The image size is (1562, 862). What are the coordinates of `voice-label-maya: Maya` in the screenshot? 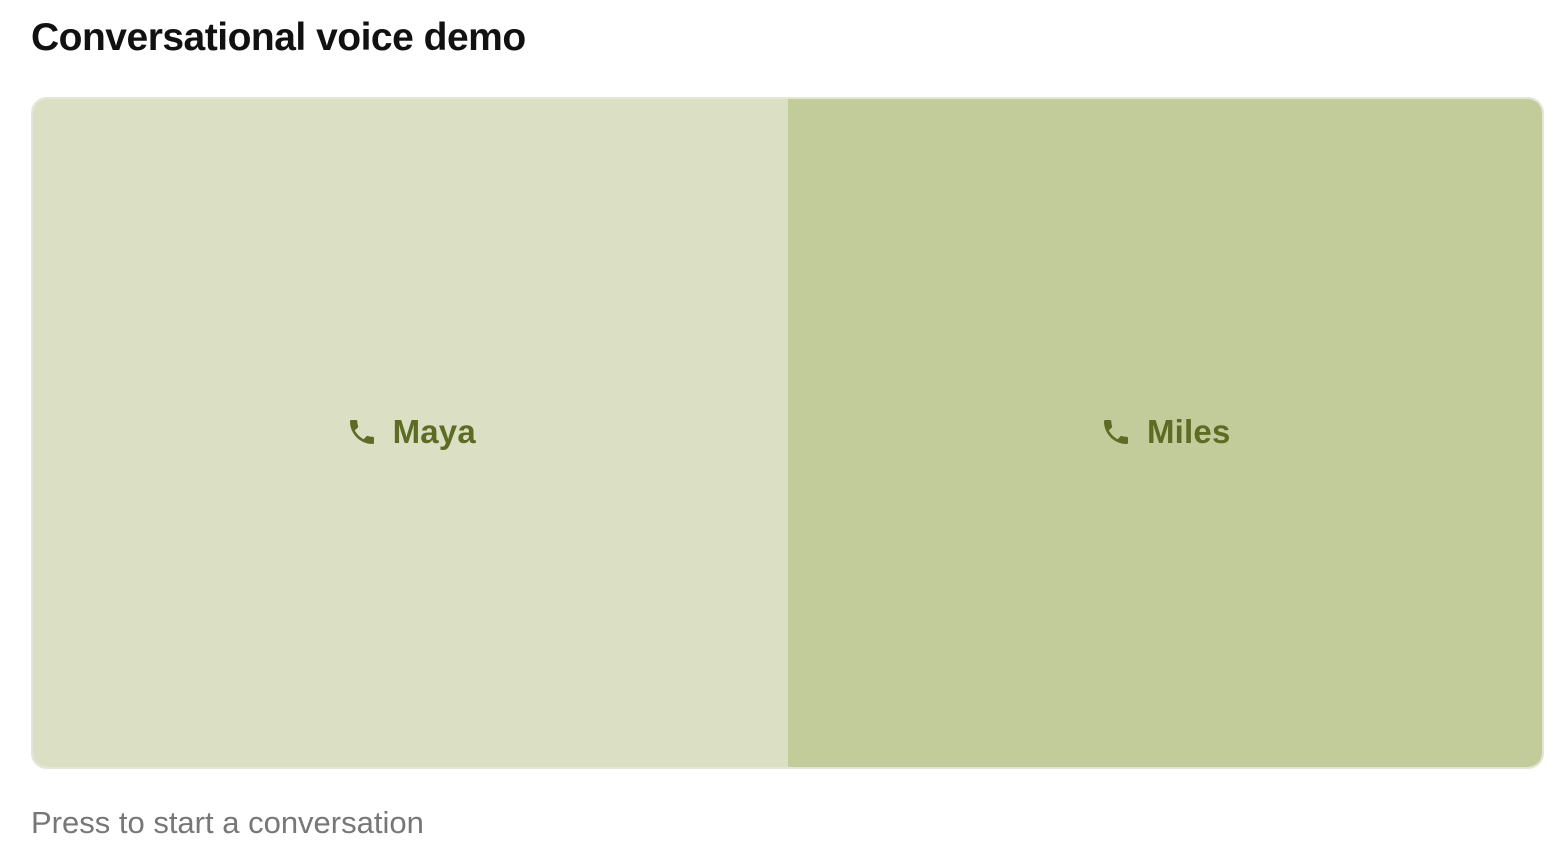 It's located at (434, 431).